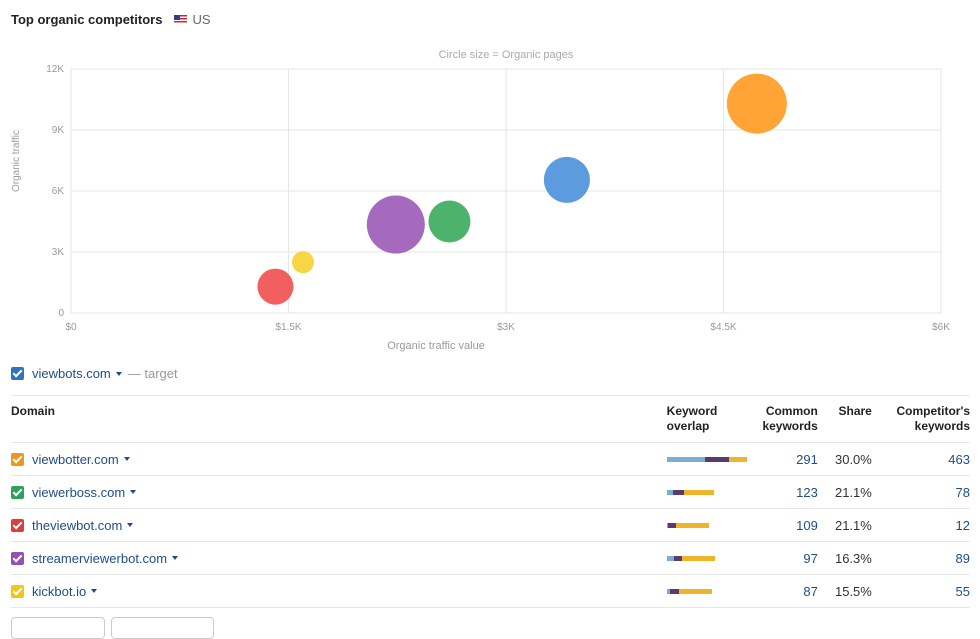 This screenshot has width=980, height=639. What do you see at coordinates (920, 525) in the screenshot?
I see `competitor-keywords-cell: 12` at bounding box center [920, 525].